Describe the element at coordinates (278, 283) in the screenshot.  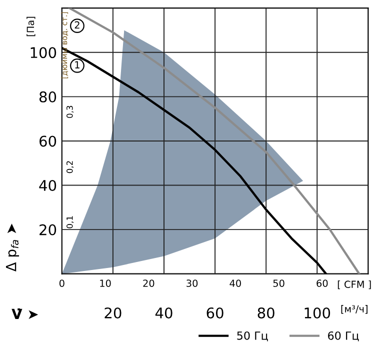
I see `x2-tick-label: 50` at that location.